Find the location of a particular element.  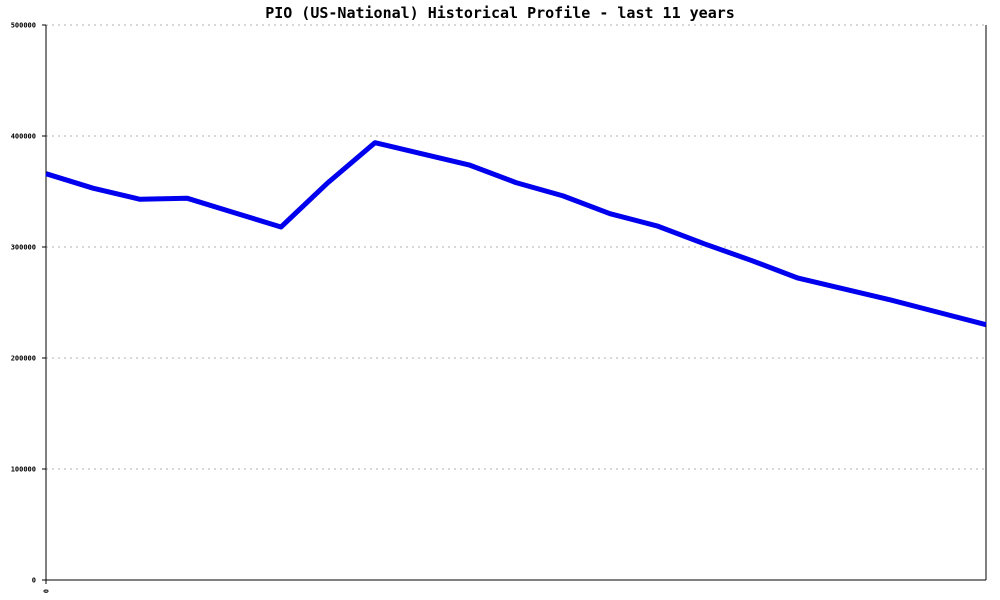

y-tick-label: 300000 is located at coordinates (23, 248).